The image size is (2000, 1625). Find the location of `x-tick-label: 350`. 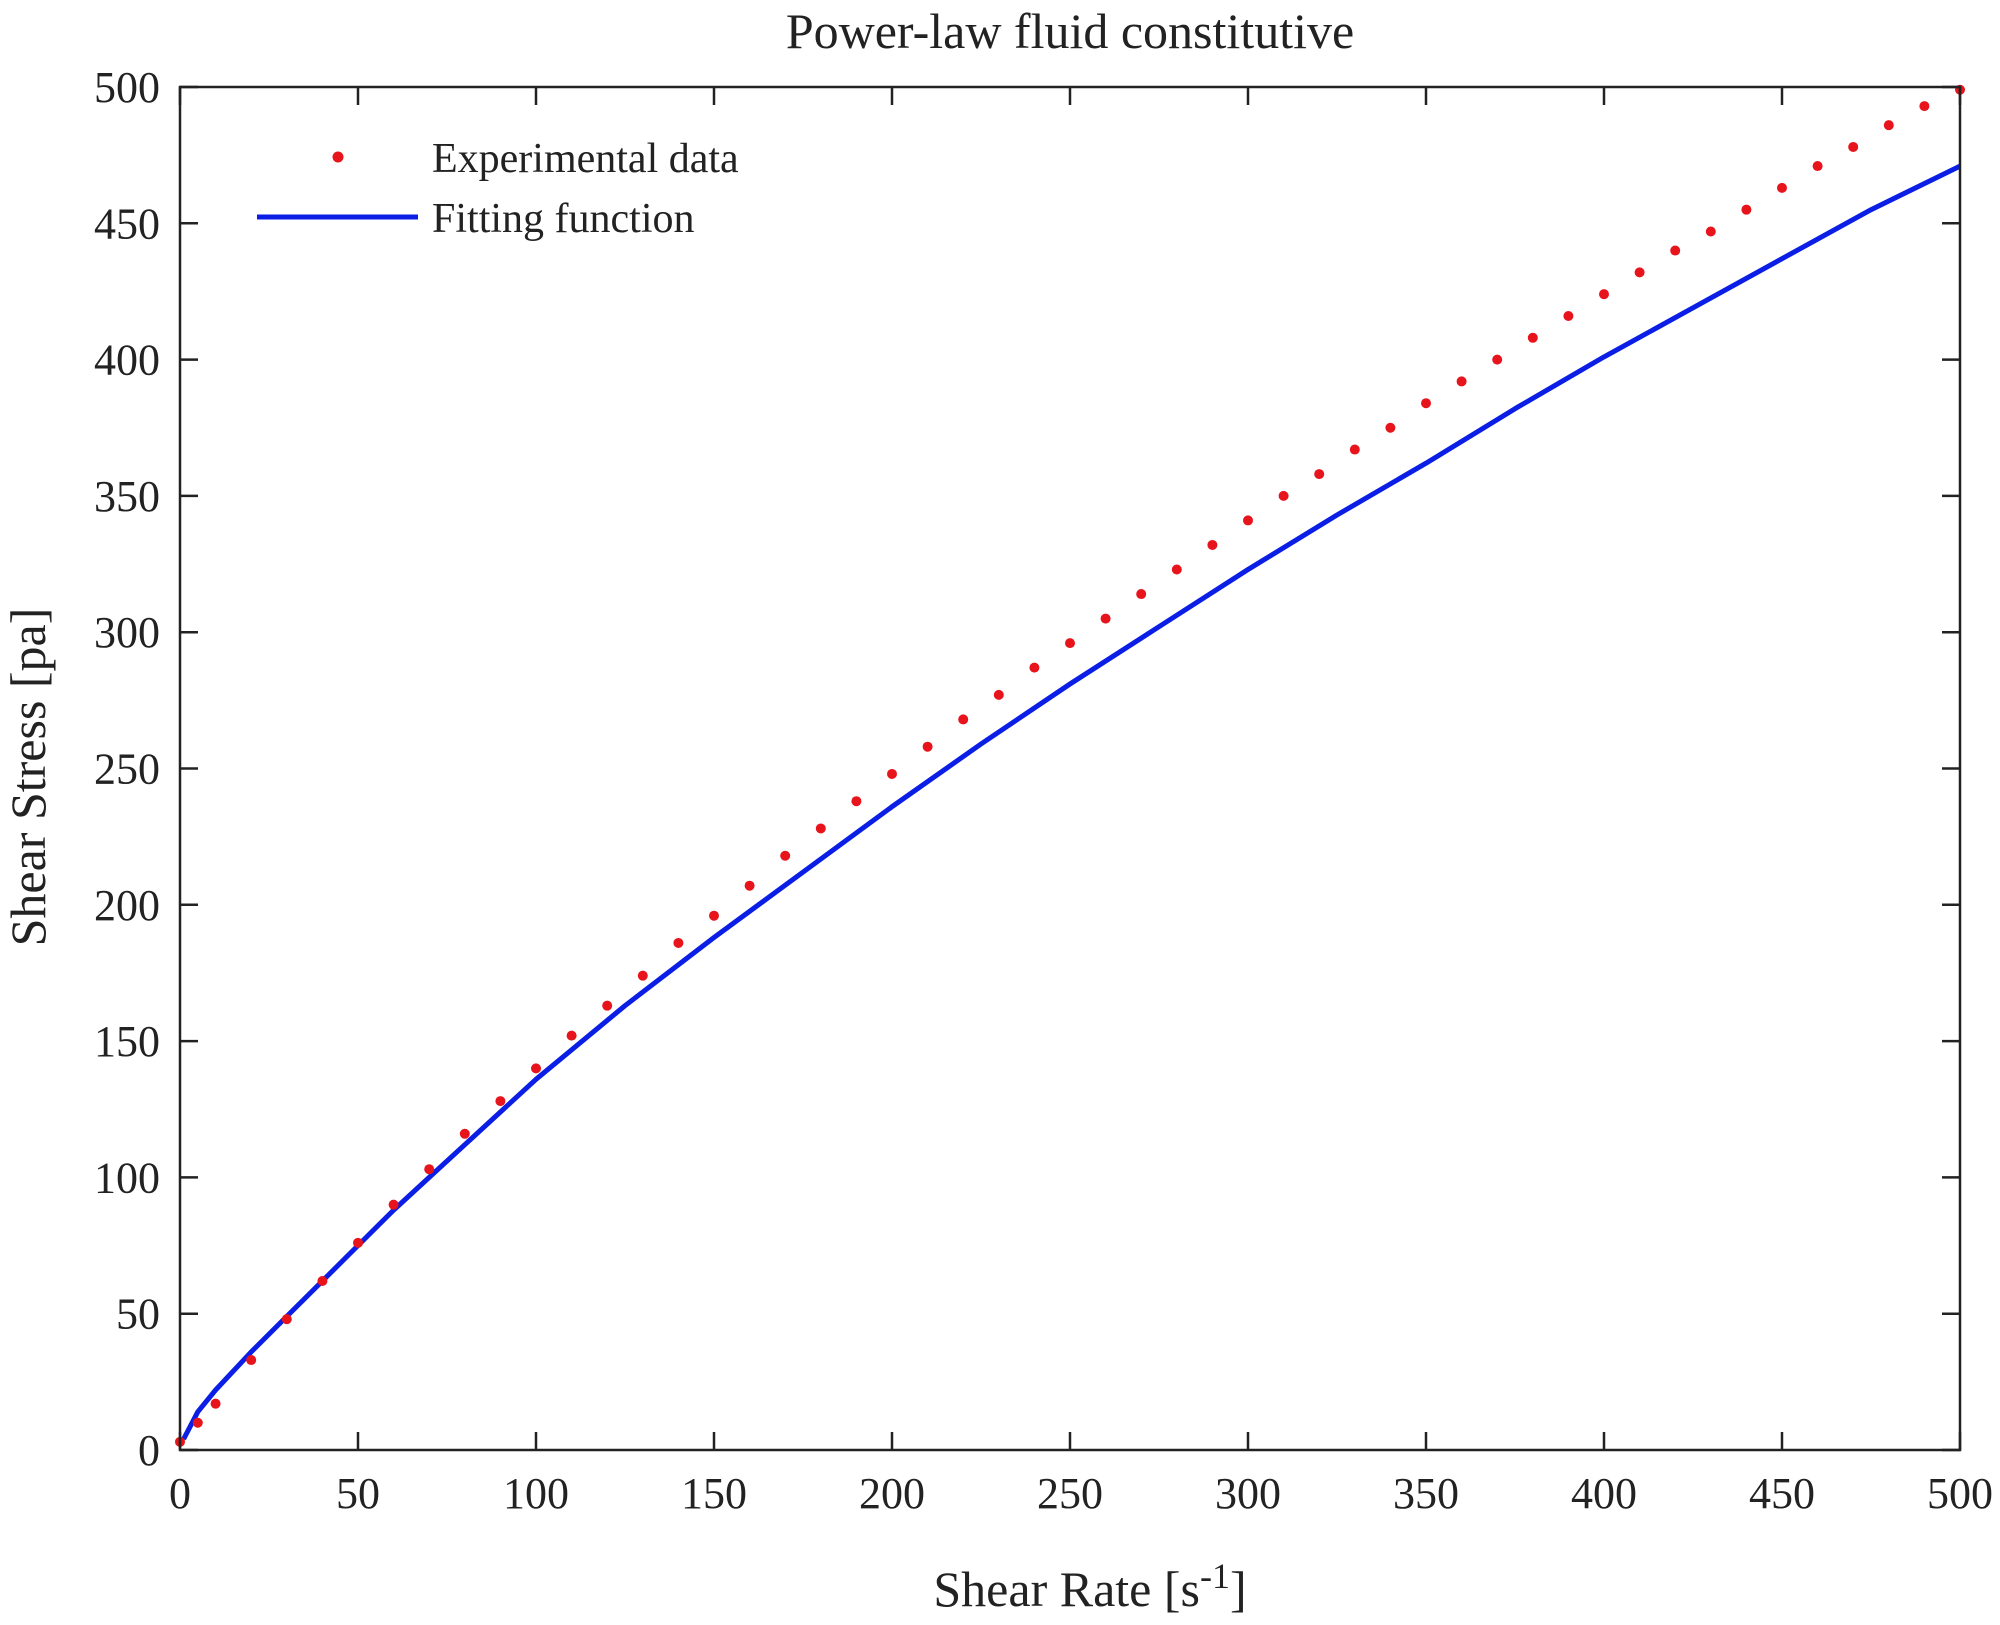

x-tick-label: 350 is located at coordinates (1426, 1493).